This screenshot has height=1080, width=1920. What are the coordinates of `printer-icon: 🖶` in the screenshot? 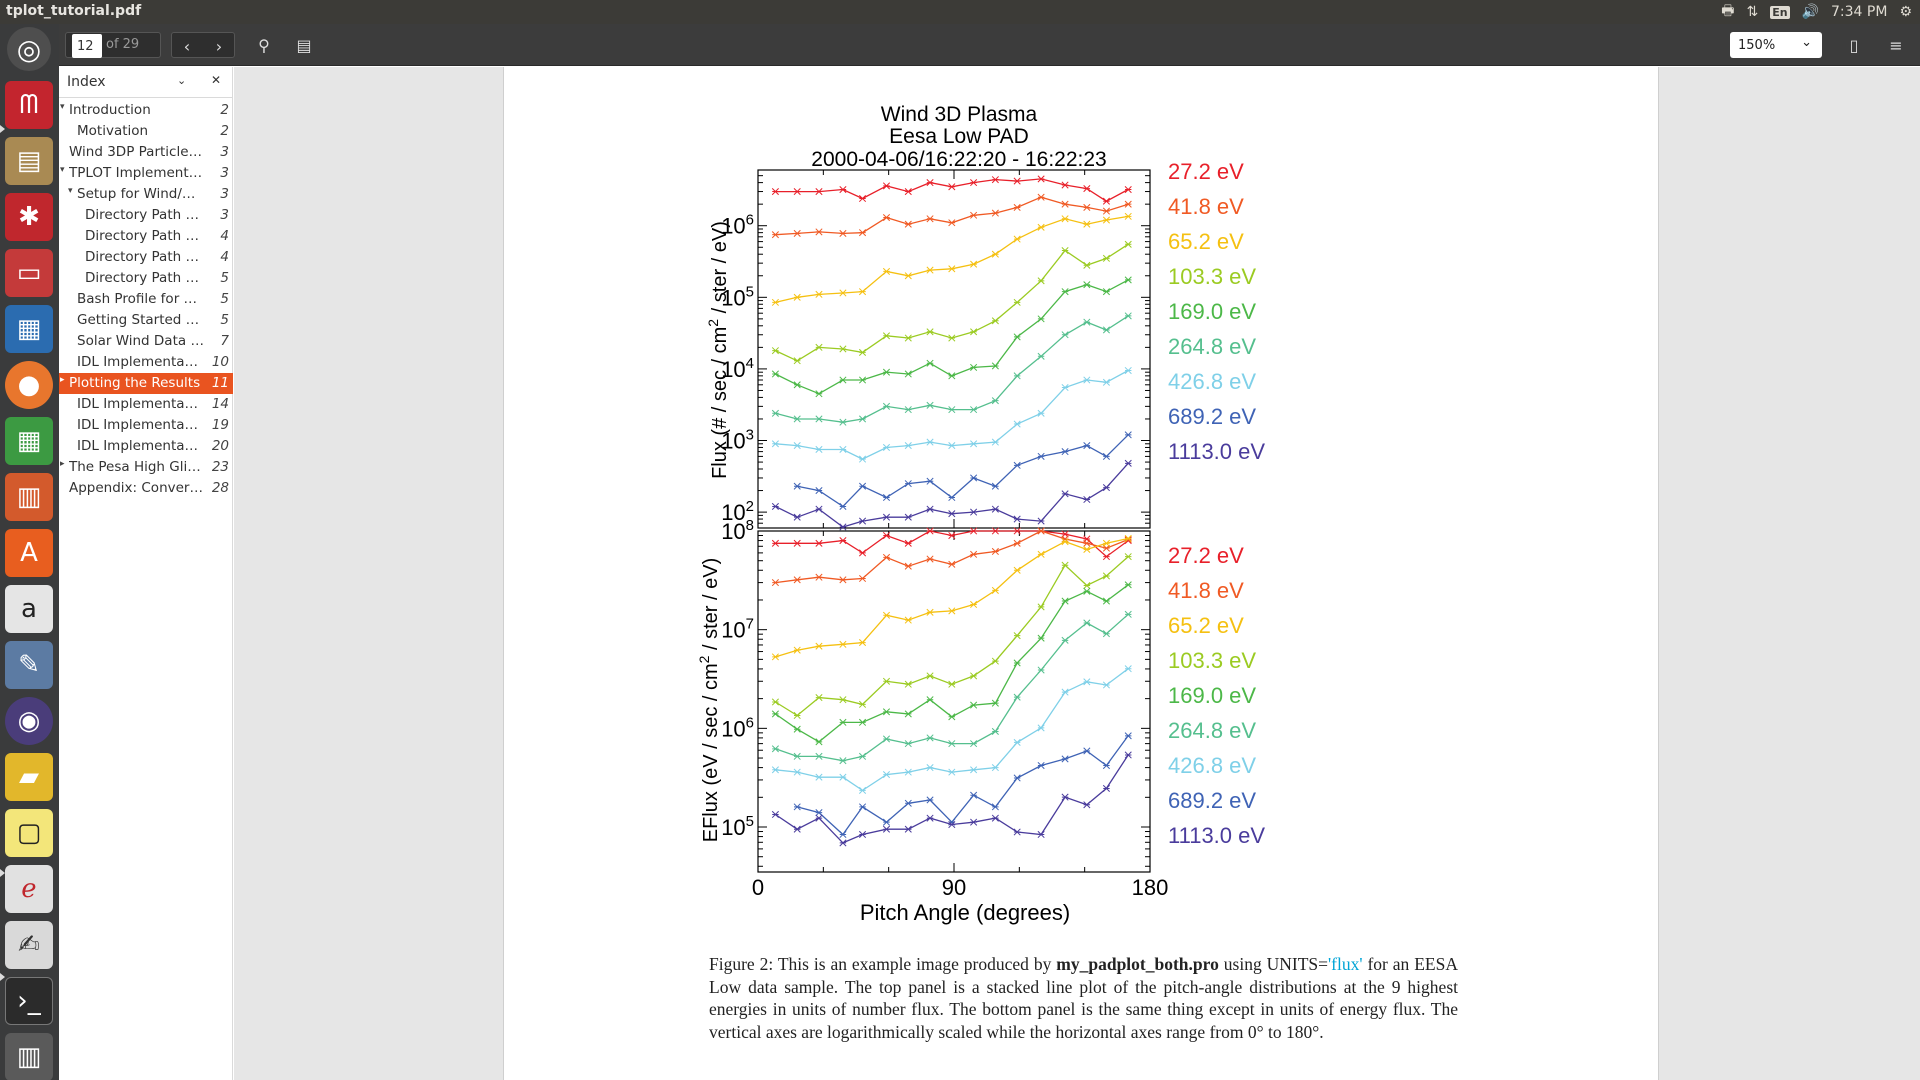 It's located at (1728, 11).